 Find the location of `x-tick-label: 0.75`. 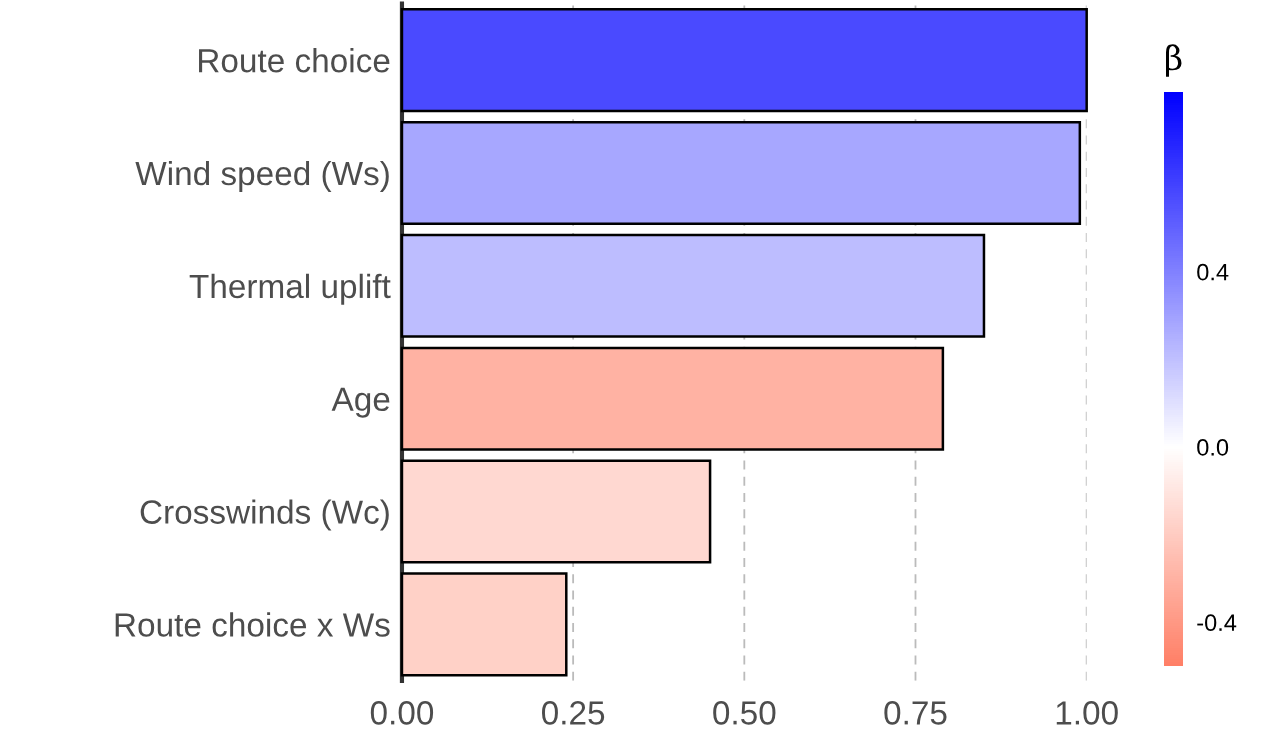

x-tick-label: 0.75 is located at coordinates (915, 713).